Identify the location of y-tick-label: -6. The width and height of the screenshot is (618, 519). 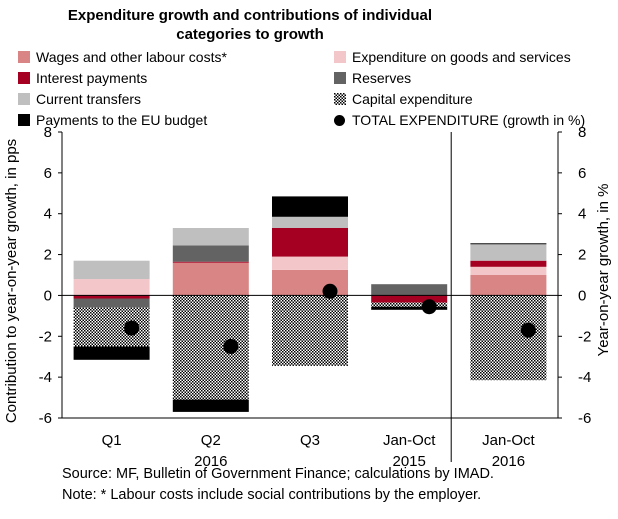
(45, 418).